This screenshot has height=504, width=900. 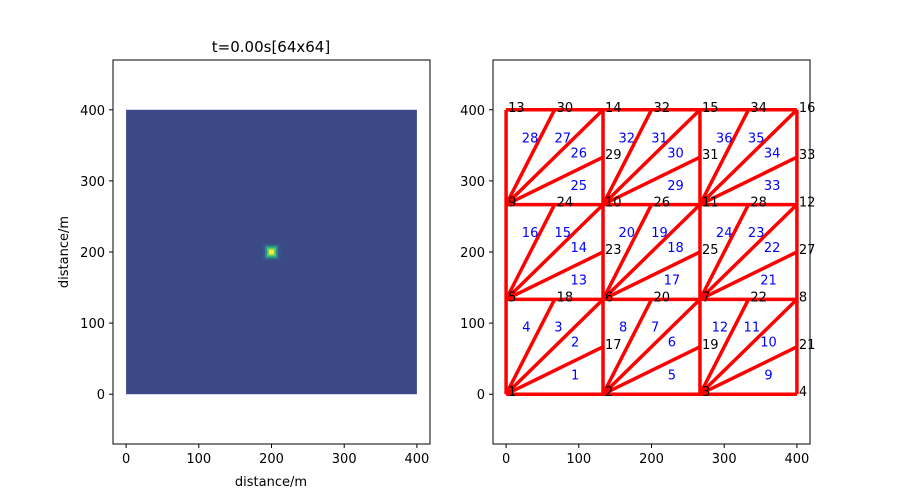 I want to click on mesh-element-label: 10, so click(x=768, y=343).